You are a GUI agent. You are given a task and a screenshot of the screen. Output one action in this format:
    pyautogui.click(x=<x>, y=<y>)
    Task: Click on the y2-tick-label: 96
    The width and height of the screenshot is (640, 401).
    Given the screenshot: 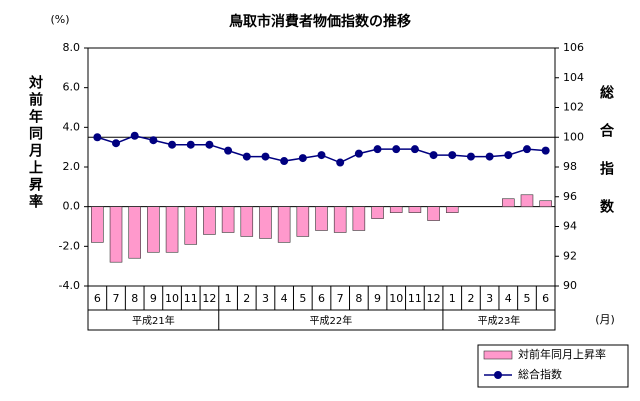 What is the action you would take?
    pyautogui.click(x=570, y=196)
    